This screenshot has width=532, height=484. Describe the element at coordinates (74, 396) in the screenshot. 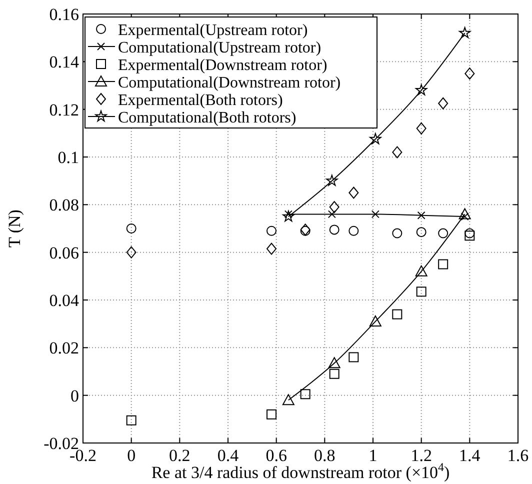

I see `y-tick-label: 0` at that location.